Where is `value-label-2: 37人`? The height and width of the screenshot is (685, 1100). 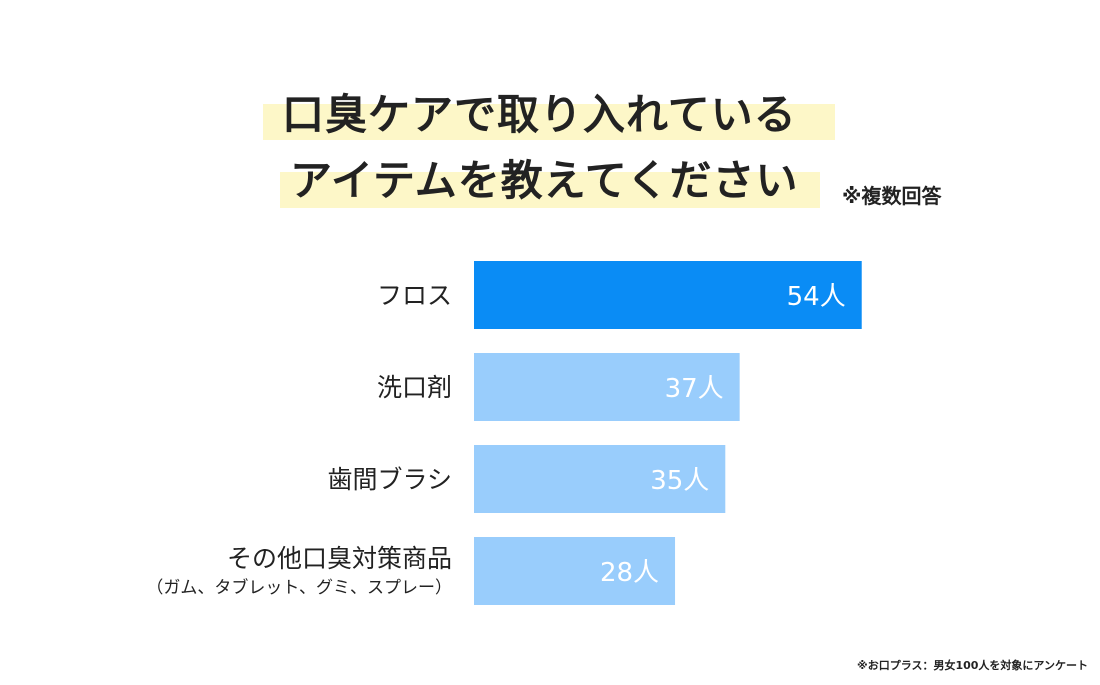
value-label-2: 37人 is located at coordinates (694, 389).